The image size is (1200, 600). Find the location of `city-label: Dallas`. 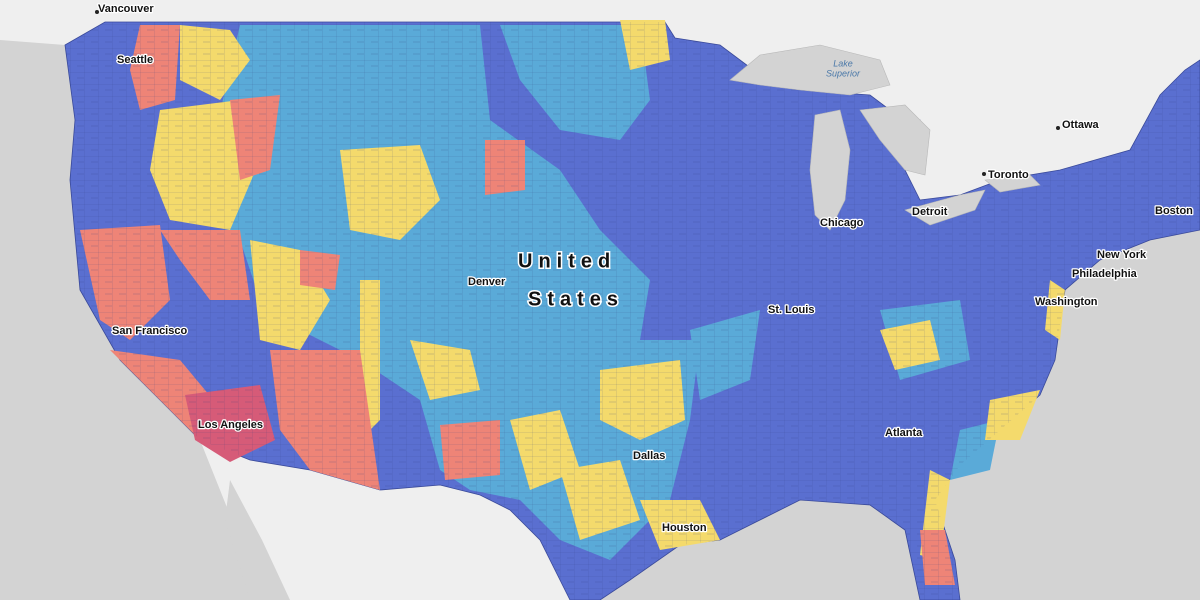

city-label: Dallas is located at coordinates (649, 456).